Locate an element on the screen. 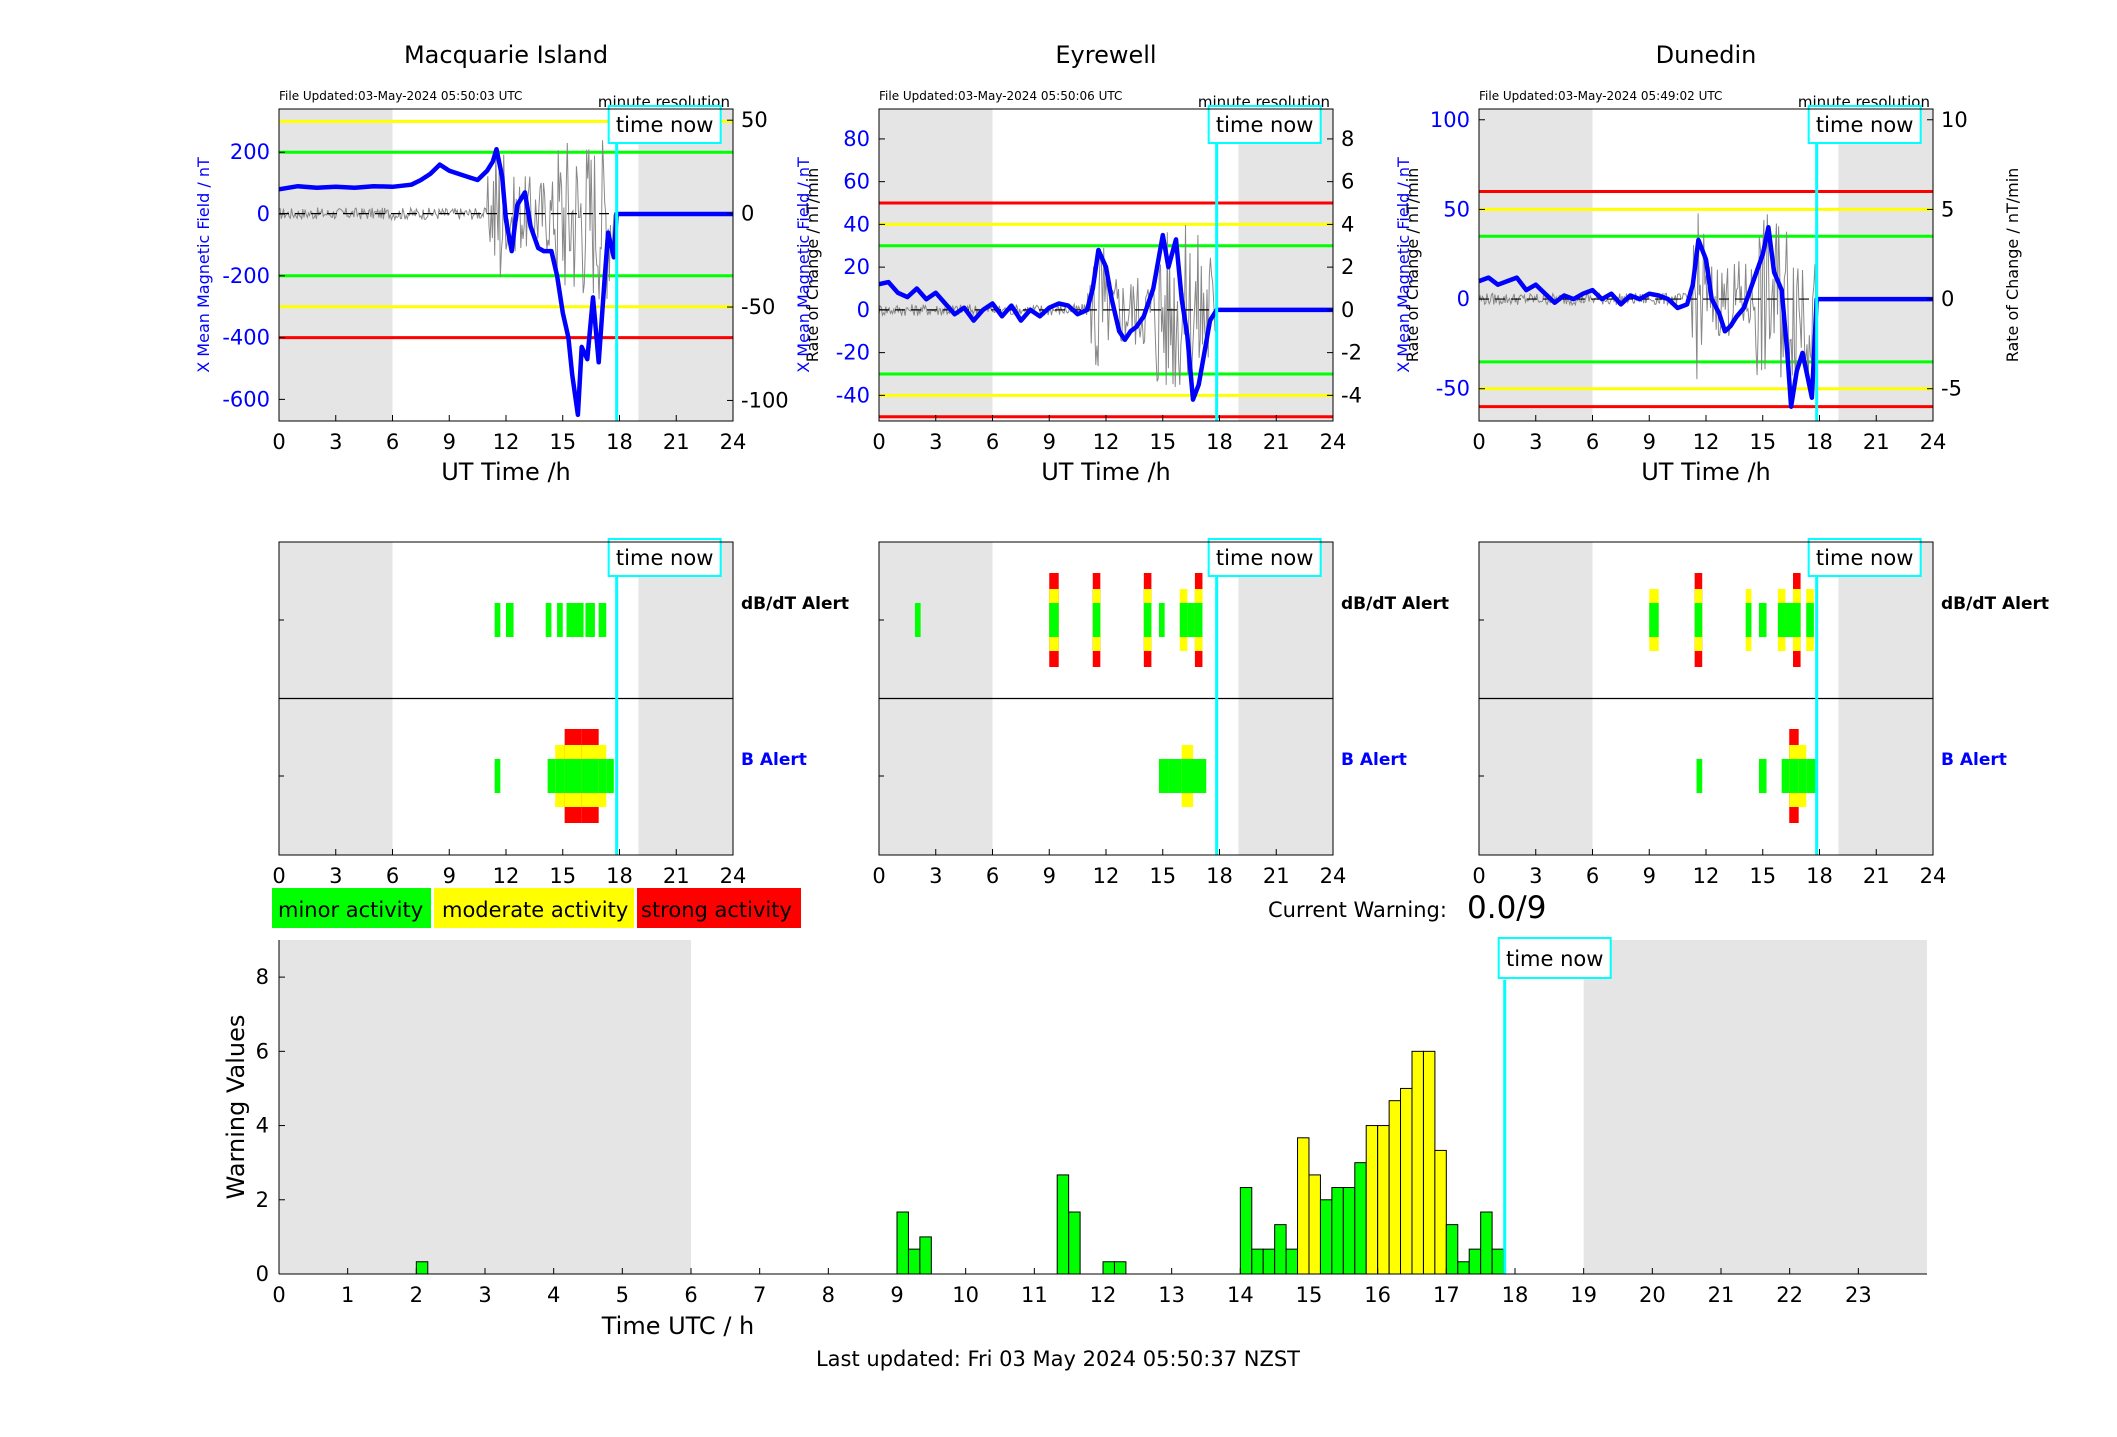 The height and width of the screenshot is (1437, 2117). left-tick-label: -20 is located at coordinates (853, 353).